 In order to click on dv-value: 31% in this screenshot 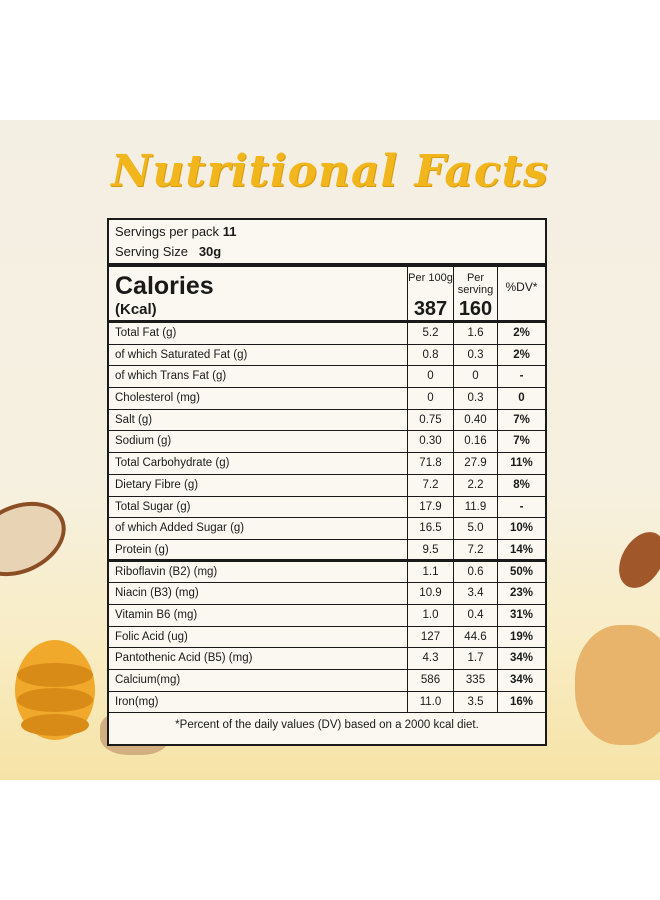, I will do `click(521, 615)`.